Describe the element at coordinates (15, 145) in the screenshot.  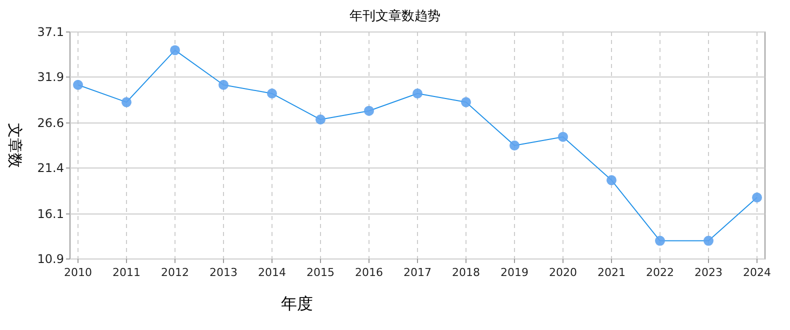
I see `y-axis-title: 文章数` at that location.